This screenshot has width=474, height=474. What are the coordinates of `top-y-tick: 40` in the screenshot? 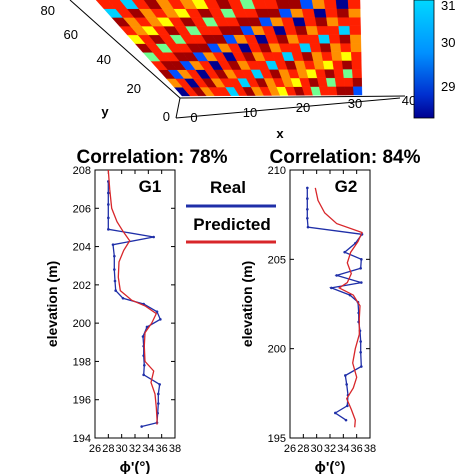 It's located at (104, 59).